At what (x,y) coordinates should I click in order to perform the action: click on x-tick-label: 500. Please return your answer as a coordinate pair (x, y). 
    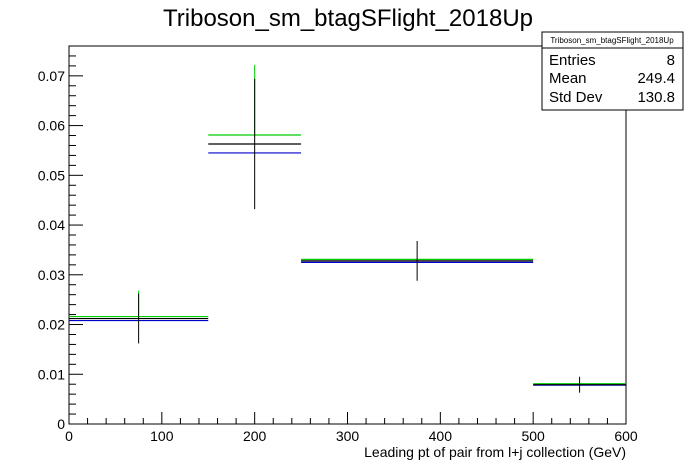
    Looking at the image, I should click on (533, 436).